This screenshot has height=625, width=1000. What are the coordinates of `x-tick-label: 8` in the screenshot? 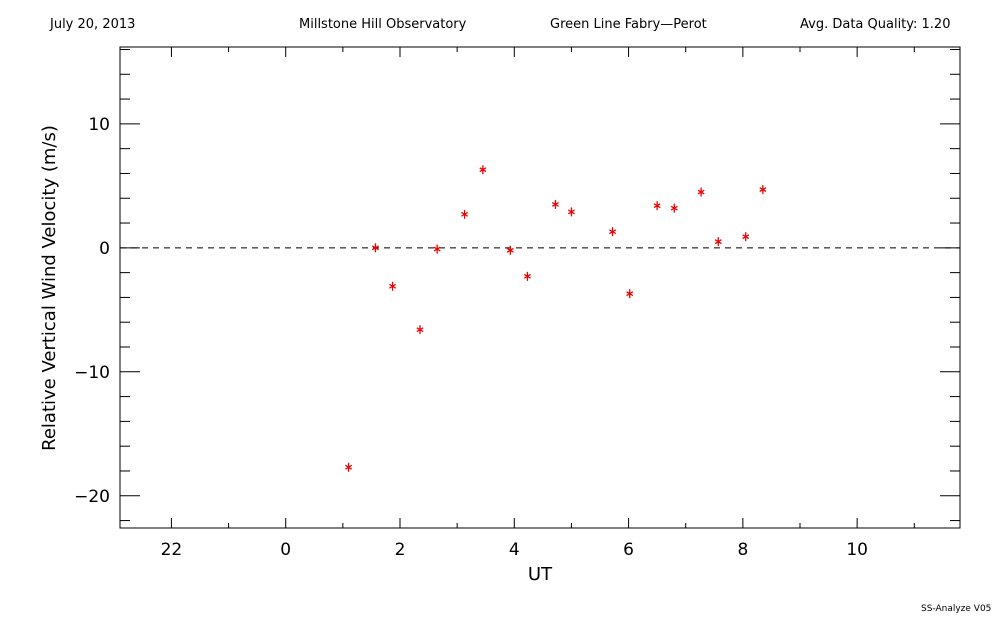 It's located at (742, 550).